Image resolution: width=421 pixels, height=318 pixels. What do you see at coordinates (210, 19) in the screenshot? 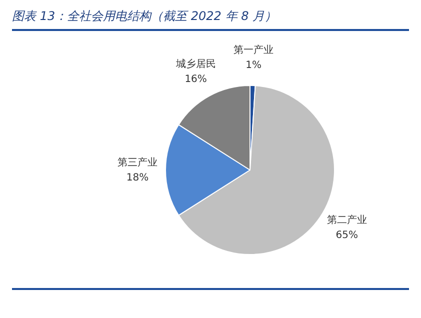
I see `chart-title: 图表 13：全社会用电结构（截至 2022 年 8 月）` at bounding box center [210, 19].